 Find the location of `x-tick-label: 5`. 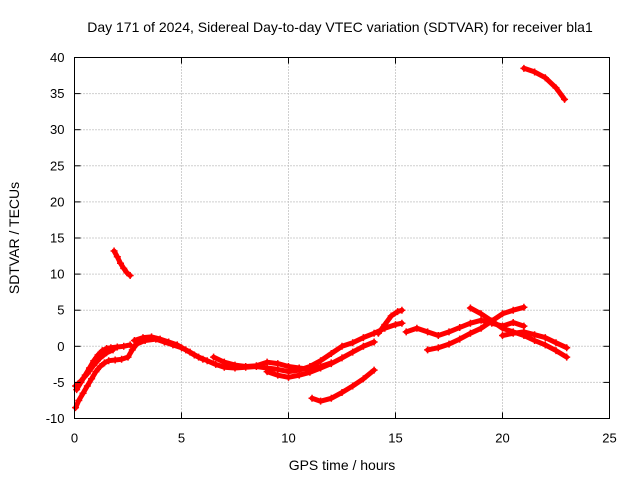

x-tick-label: 5 is located at coordinates (181, 438).